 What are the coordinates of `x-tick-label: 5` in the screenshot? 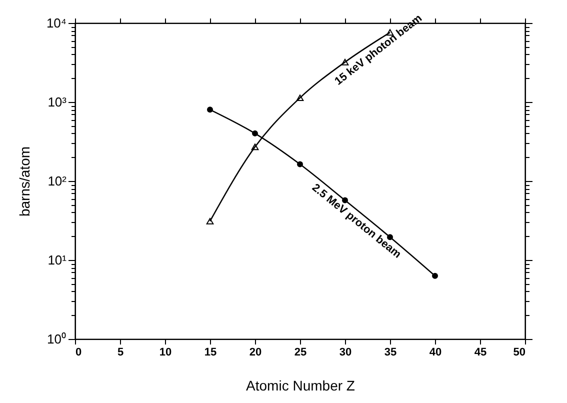 It's located at (120, 352).